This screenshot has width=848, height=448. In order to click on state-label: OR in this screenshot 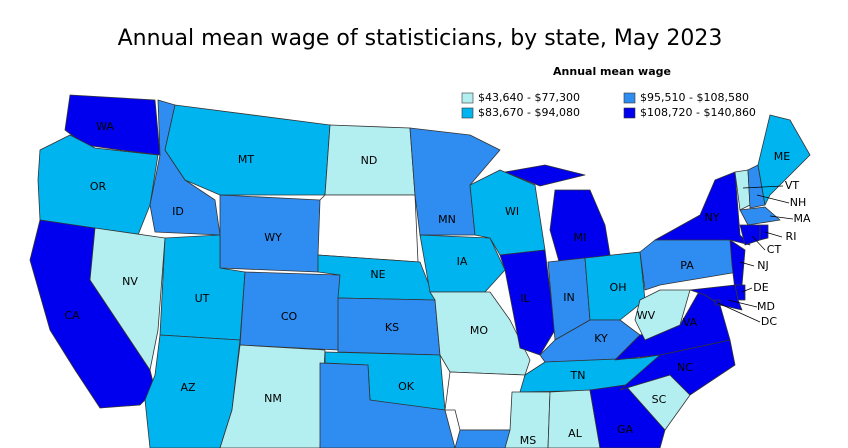, I will do `click(98, 186)`.